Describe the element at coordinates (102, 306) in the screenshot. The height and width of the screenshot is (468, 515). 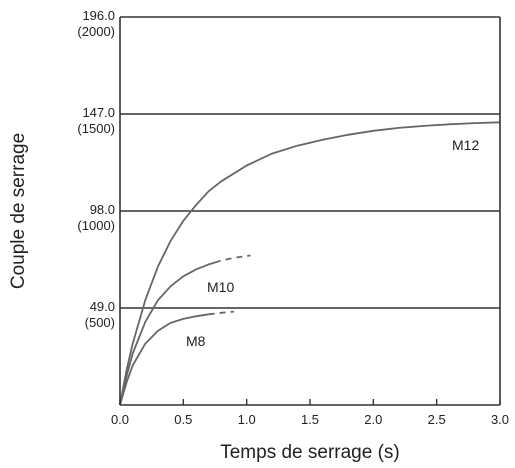
I see `y-tick-label: 49.0` at that location.